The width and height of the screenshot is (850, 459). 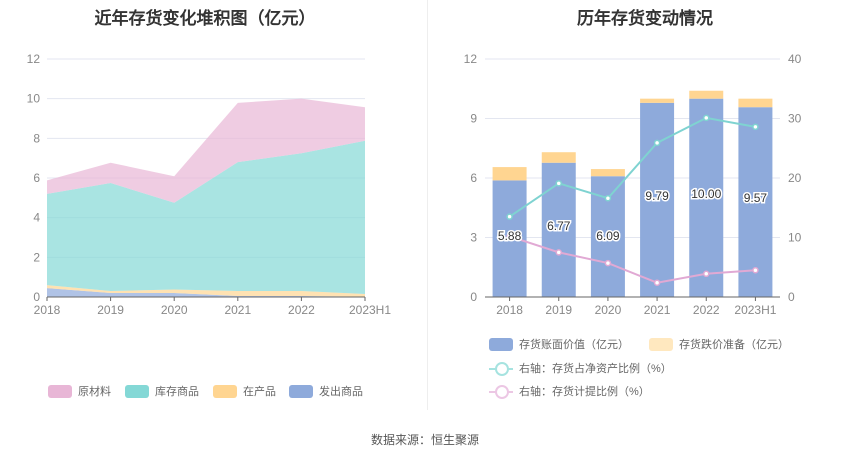 I want to click on bar-data-label: 5.88, so click(x=510, y=236).